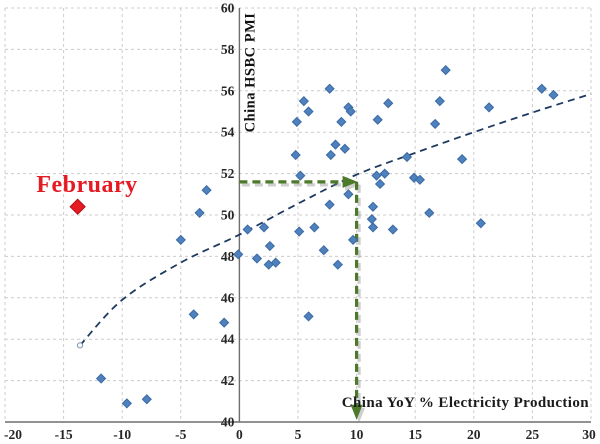 The width and height of the screenshot is (600, 444). Describe the element at coordinates (228, 256) in the screenshot. I see `y-tick-label: 48` at that location.